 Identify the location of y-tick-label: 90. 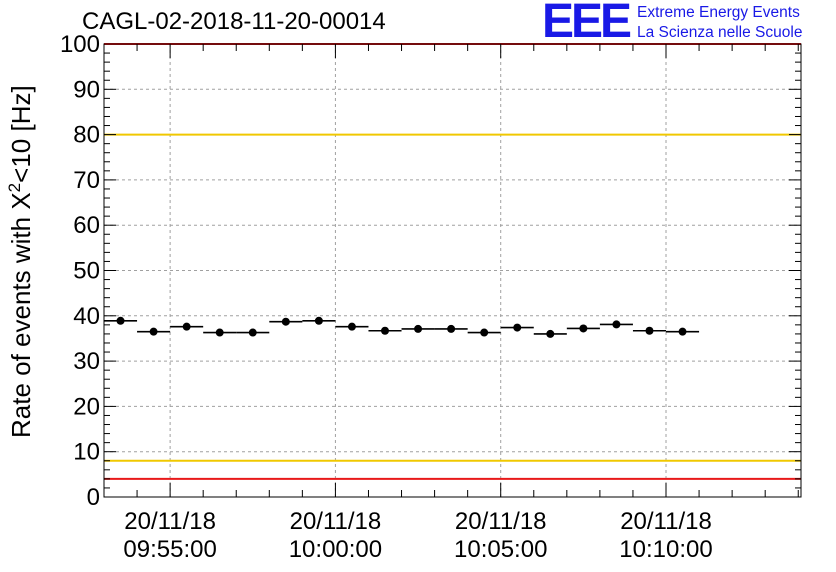
(86, 89).